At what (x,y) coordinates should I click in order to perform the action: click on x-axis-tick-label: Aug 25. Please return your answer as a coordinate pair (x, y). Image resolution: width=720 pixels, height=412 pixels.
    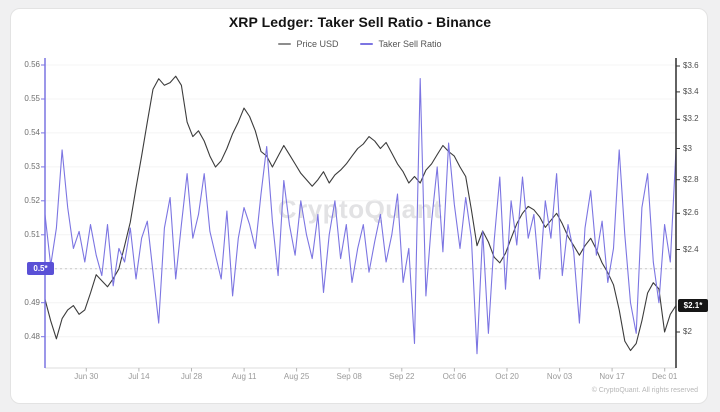
    Looking at the image, I should click on (296, 376).